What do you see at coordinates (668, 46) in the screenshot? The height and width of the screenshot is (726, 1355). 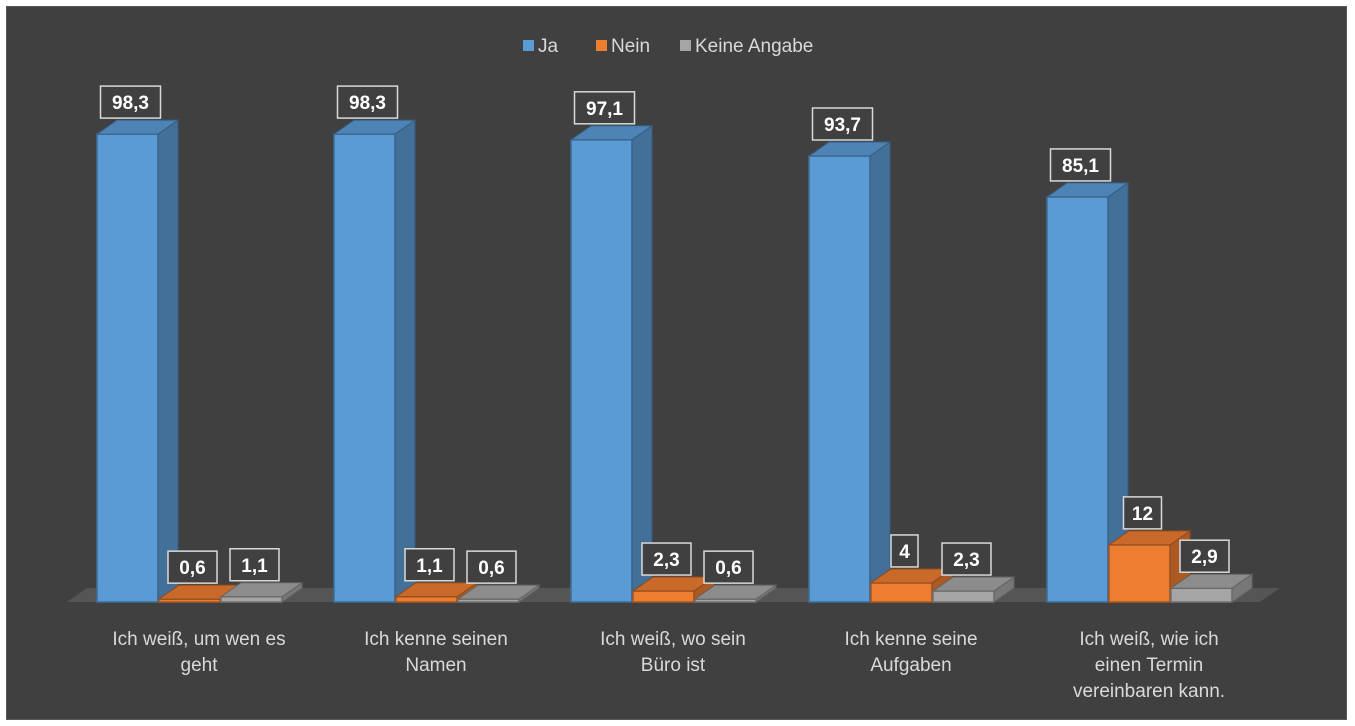 I see `legend: Ja Nein Keine Angabe` at bounding box center [668, 46].